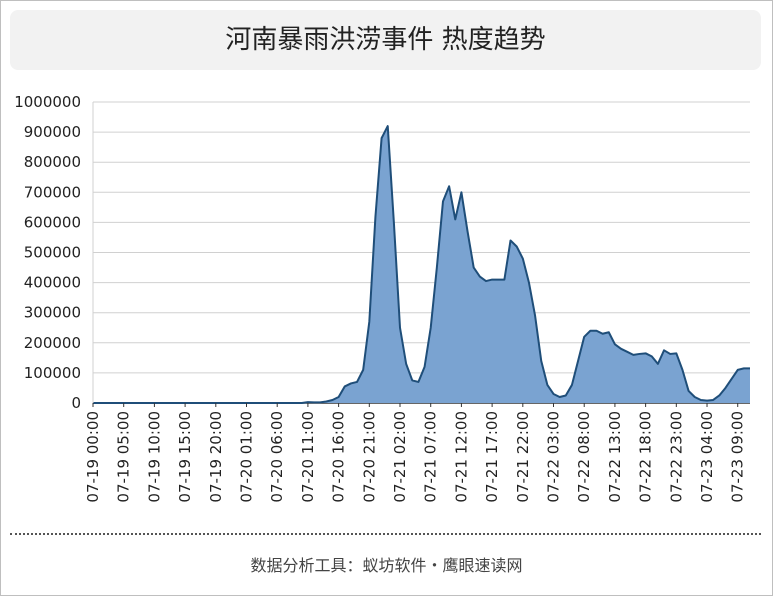 This screenshot has height=596, width=773. I want to click on x-tick-label: 07-22 08:00, so click(584, 457).